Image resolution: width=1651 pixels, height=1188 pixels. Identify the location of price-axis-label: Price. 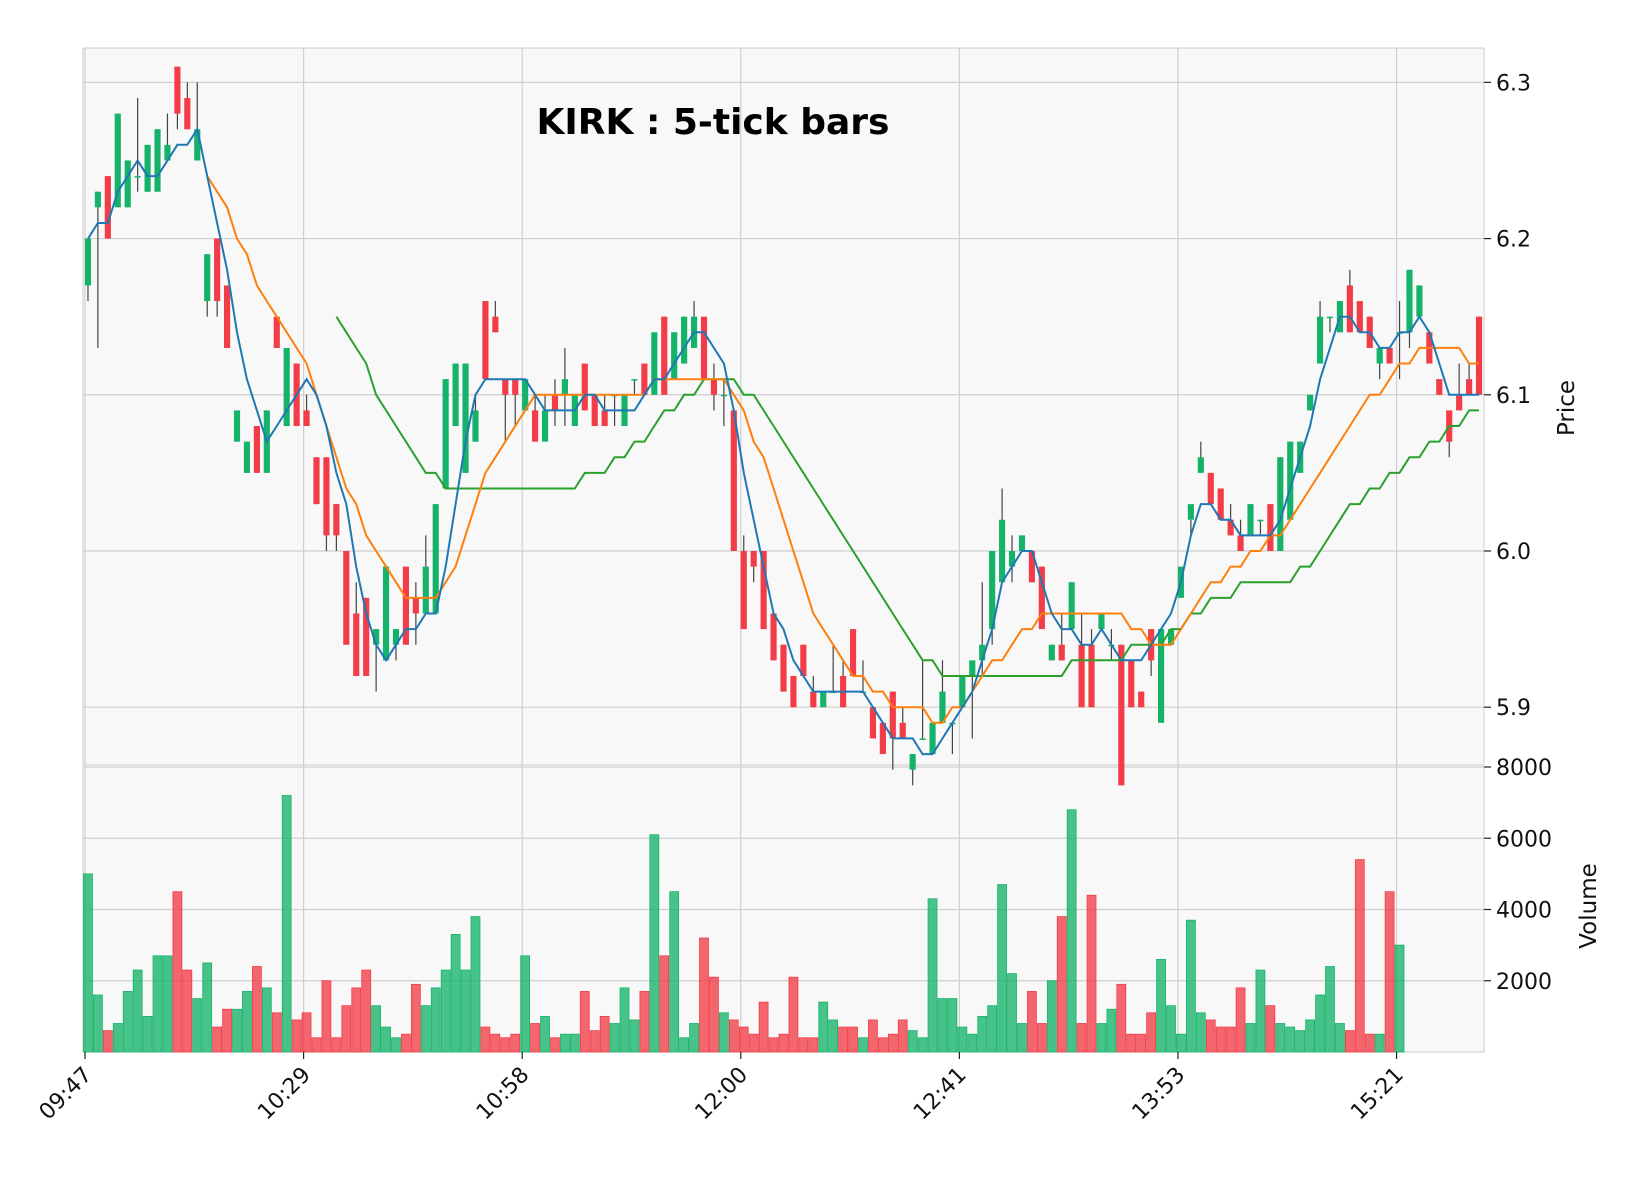
(1567, 408).